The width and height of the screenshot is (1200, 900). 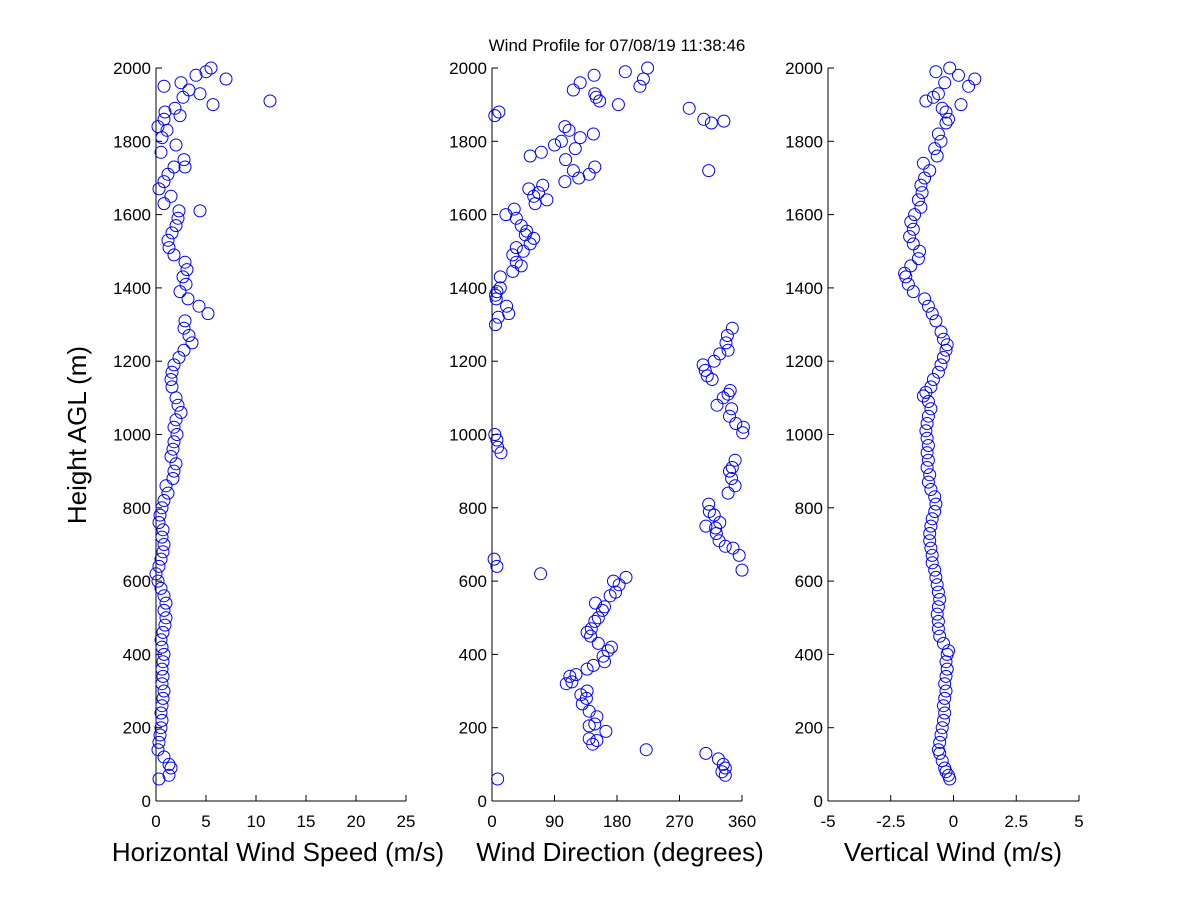 What do you see at coordinates (137, 508) in the screenshot?
I see `y-tick-label: 800` at bounding box center [137, 508].